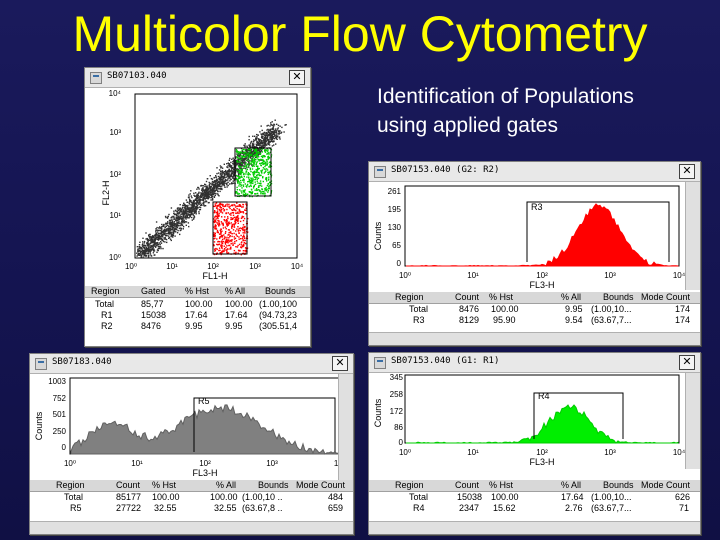 The image size is (720, 540). What do you see at coordinates (191, 364) in the screenshot?
I see `gray-histogram-titlebar: SB07183.040 ✕` at bounding box center [191, 364].